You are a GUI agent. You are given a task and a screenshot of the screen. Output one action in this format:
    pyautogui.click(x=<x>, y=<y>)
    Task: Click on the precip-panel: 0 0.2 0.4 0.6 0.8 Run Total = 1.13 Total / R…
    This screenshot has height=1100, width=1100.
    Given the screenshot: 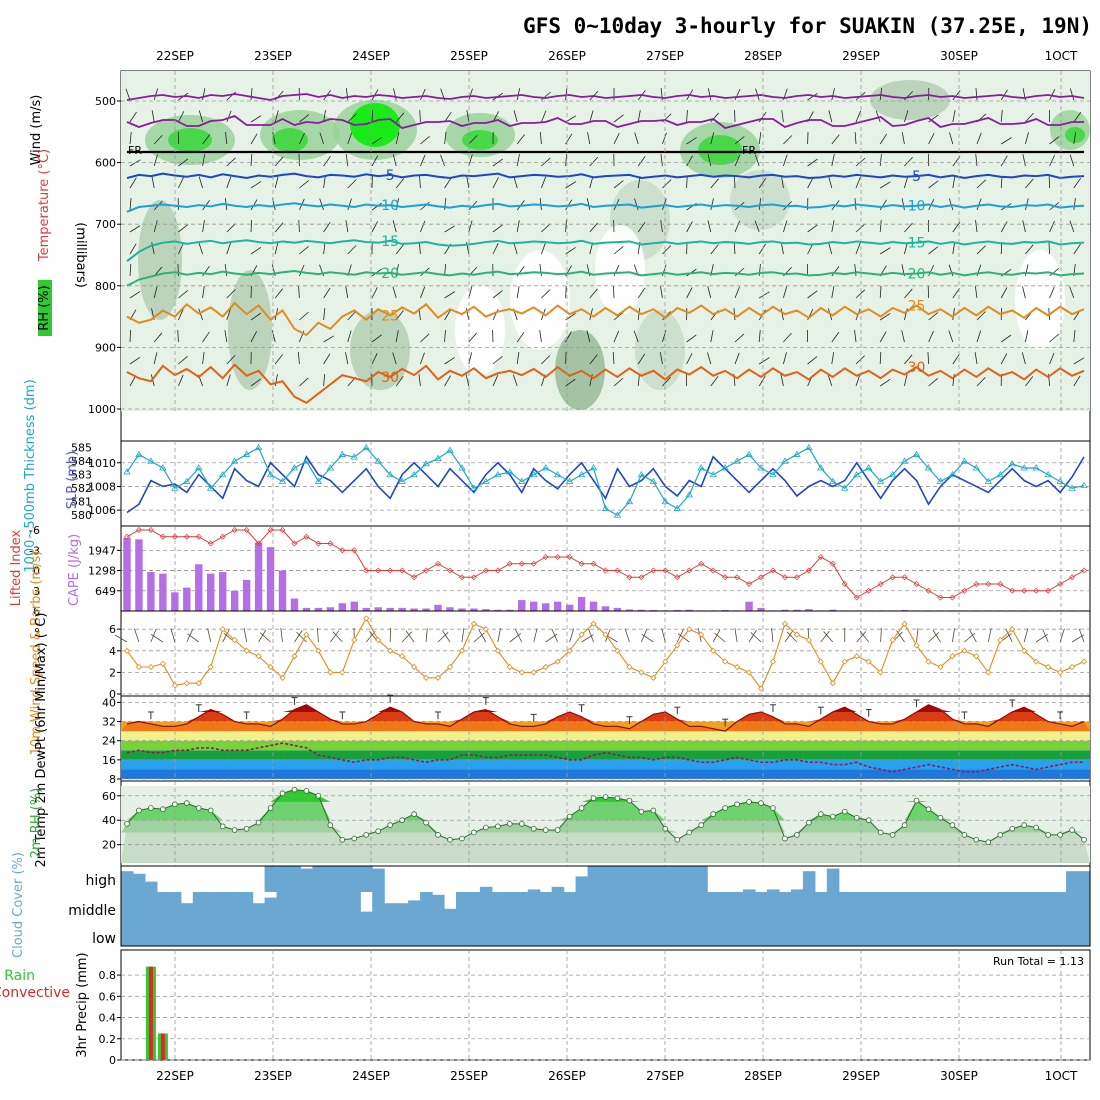 What is the action you would take?
    pyautogui.click(x=545, y=1008)
    